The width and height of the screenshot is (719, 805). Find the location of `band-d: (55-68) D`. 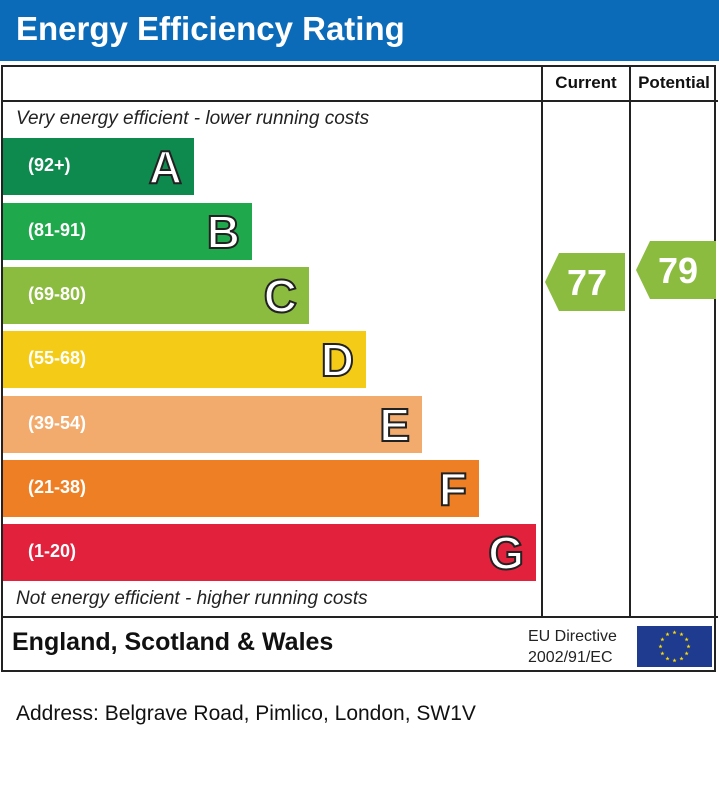

band-d: (55-68) D is located at coordinates (184, 359).